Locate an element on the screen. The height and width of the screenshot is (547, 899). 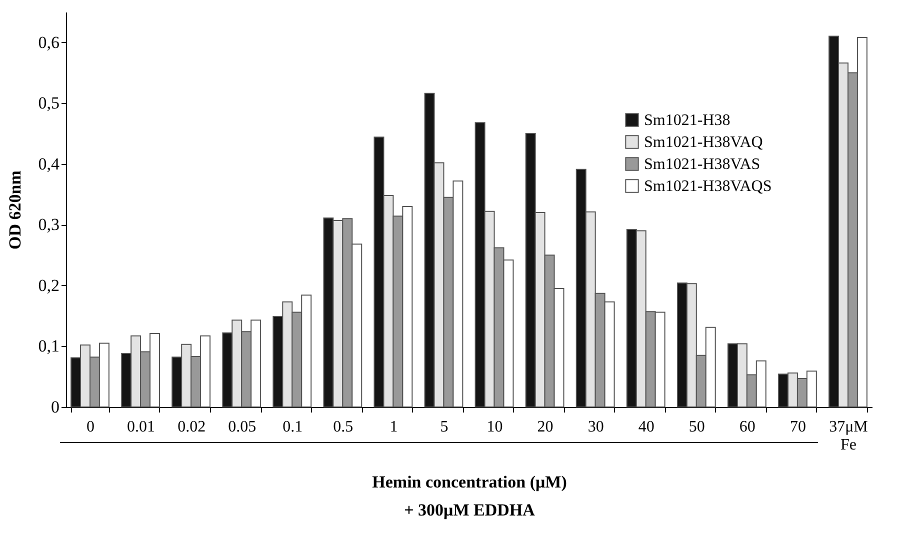
x-tick-label: 5 is located at coordinates (444, 427).